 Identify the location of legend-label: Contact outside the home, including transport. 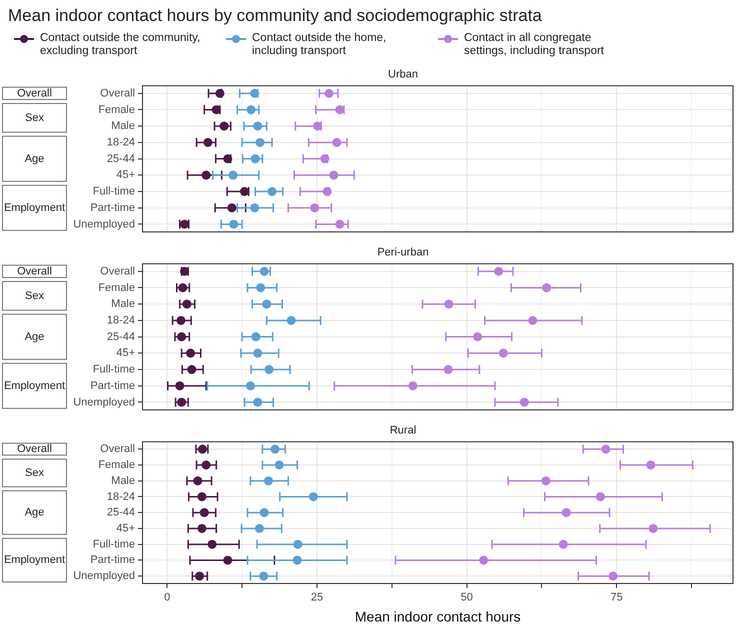
(320, 45).